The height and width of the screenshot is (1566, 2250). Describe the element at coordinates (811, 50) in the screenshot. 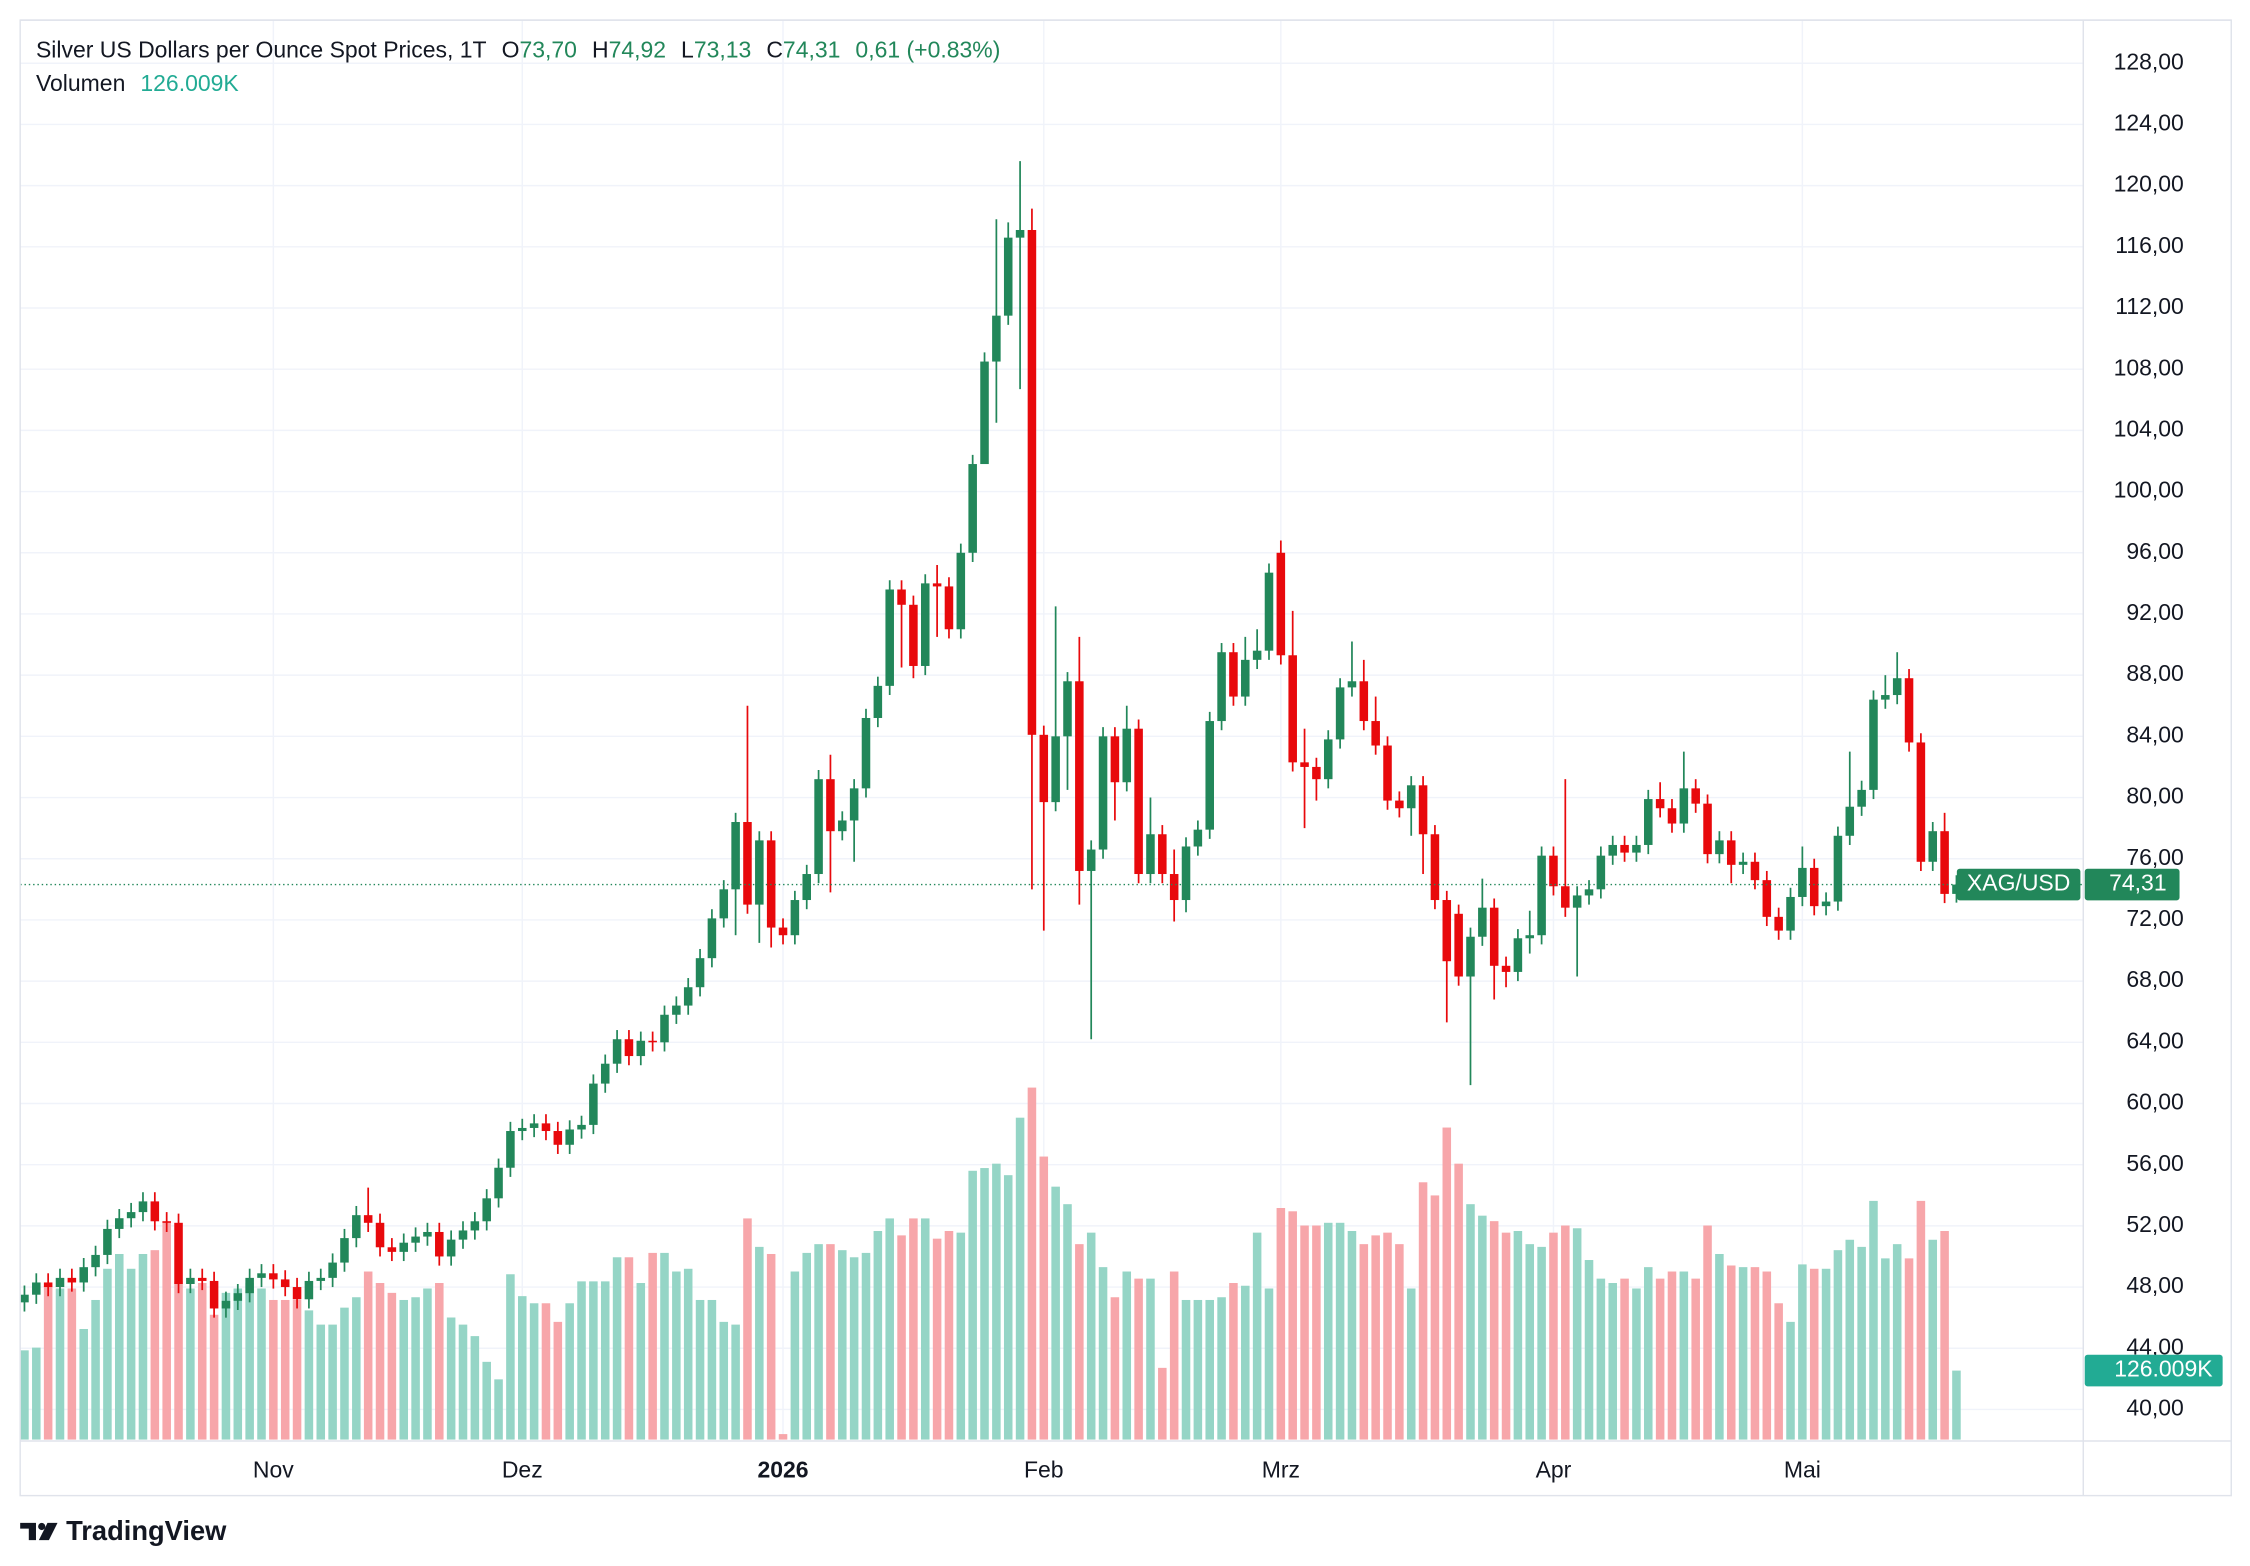

I see `ohlc-value: 74,31` at that location.